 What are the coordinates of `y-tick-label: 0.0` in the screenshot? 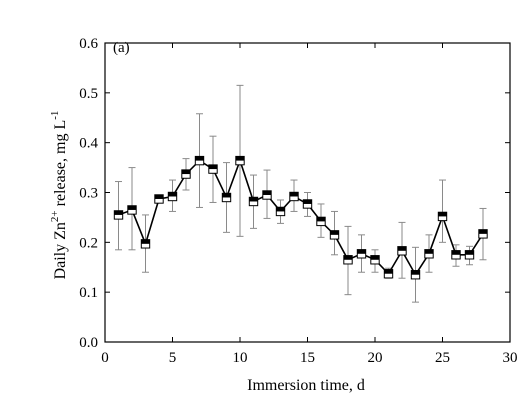 It's located at (88, 343).